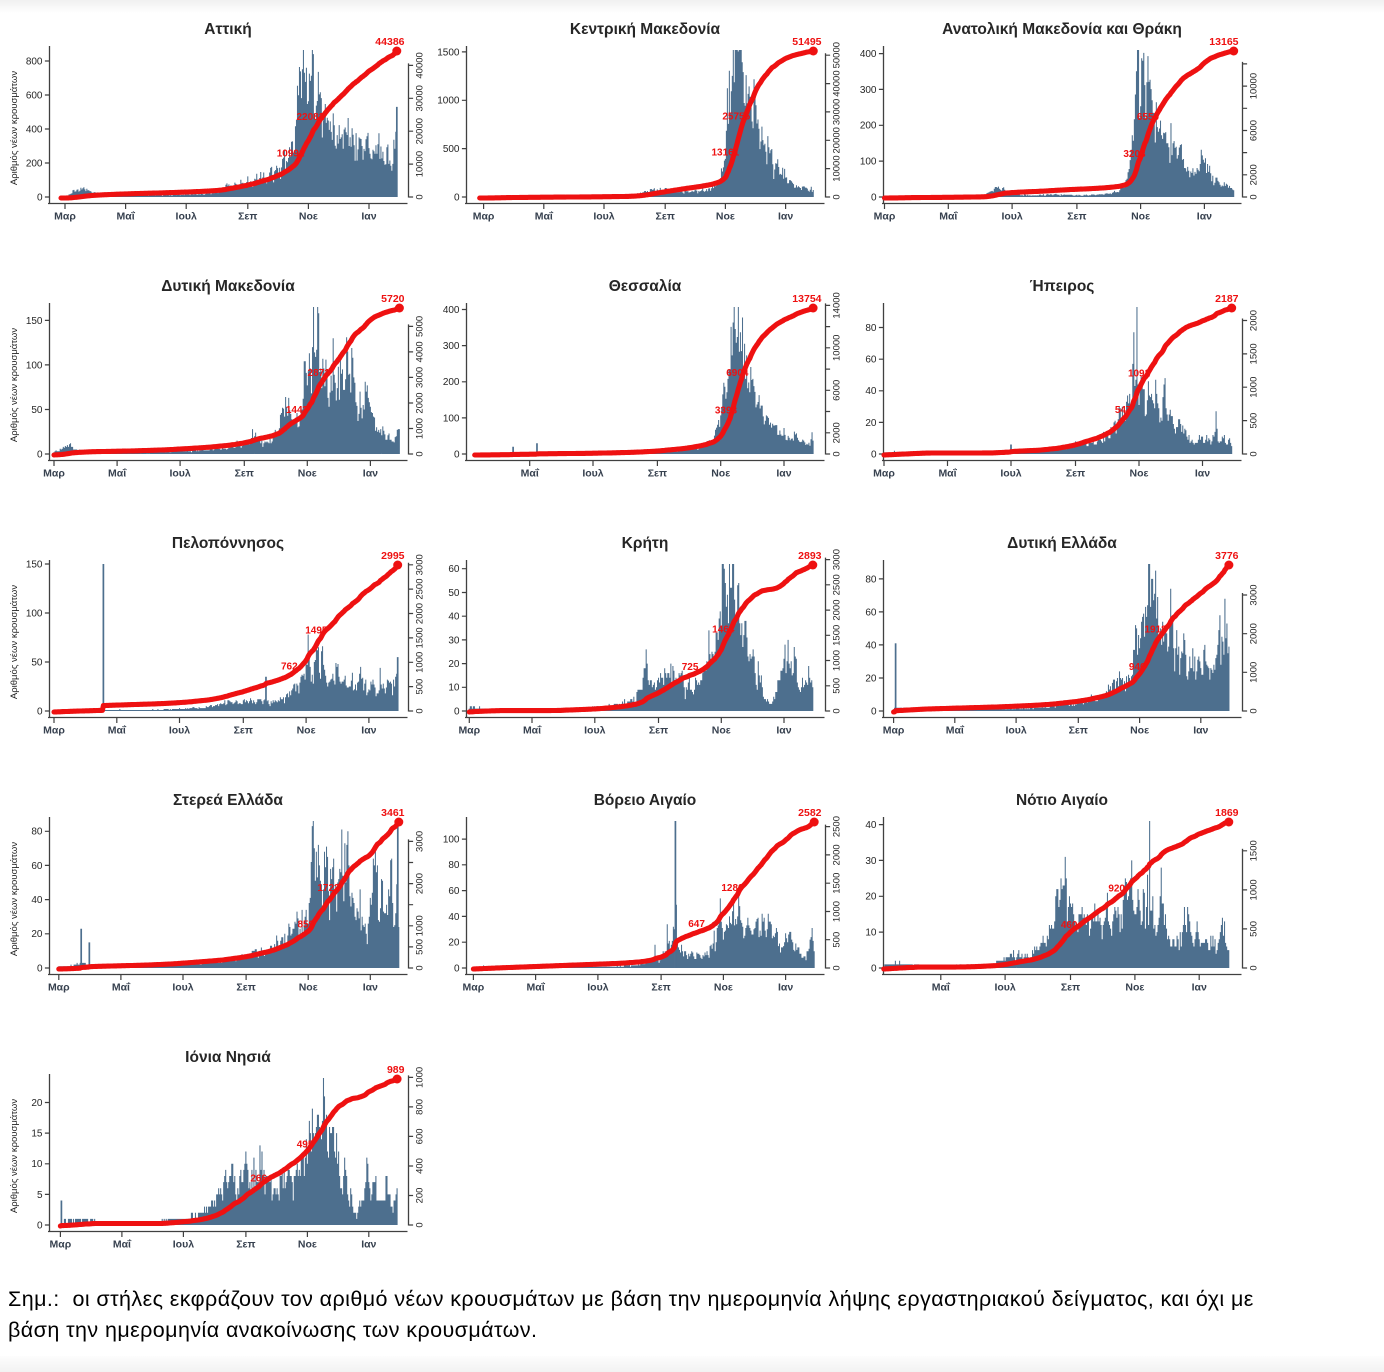  What do you see at coordinates (420, 65) in the screenshot?
I see `svg-text: 40000` at bounding box center [420, 65].